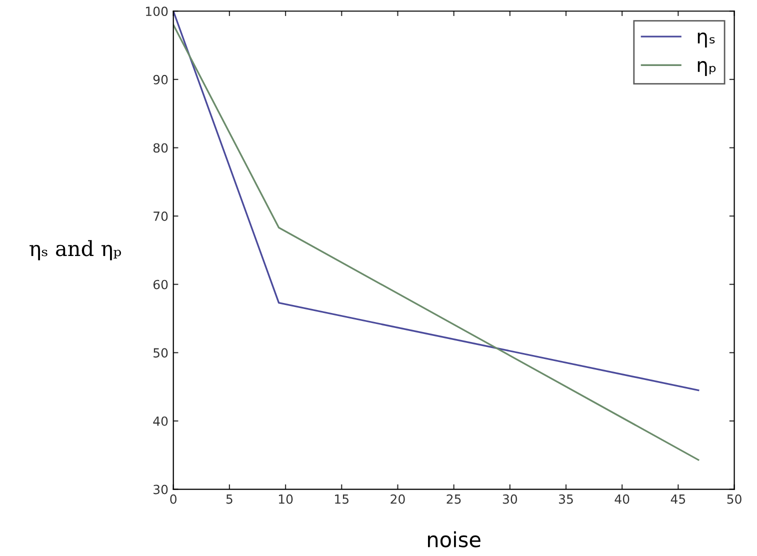  I want to click on x-tick-label: 35, so click(566, 499).